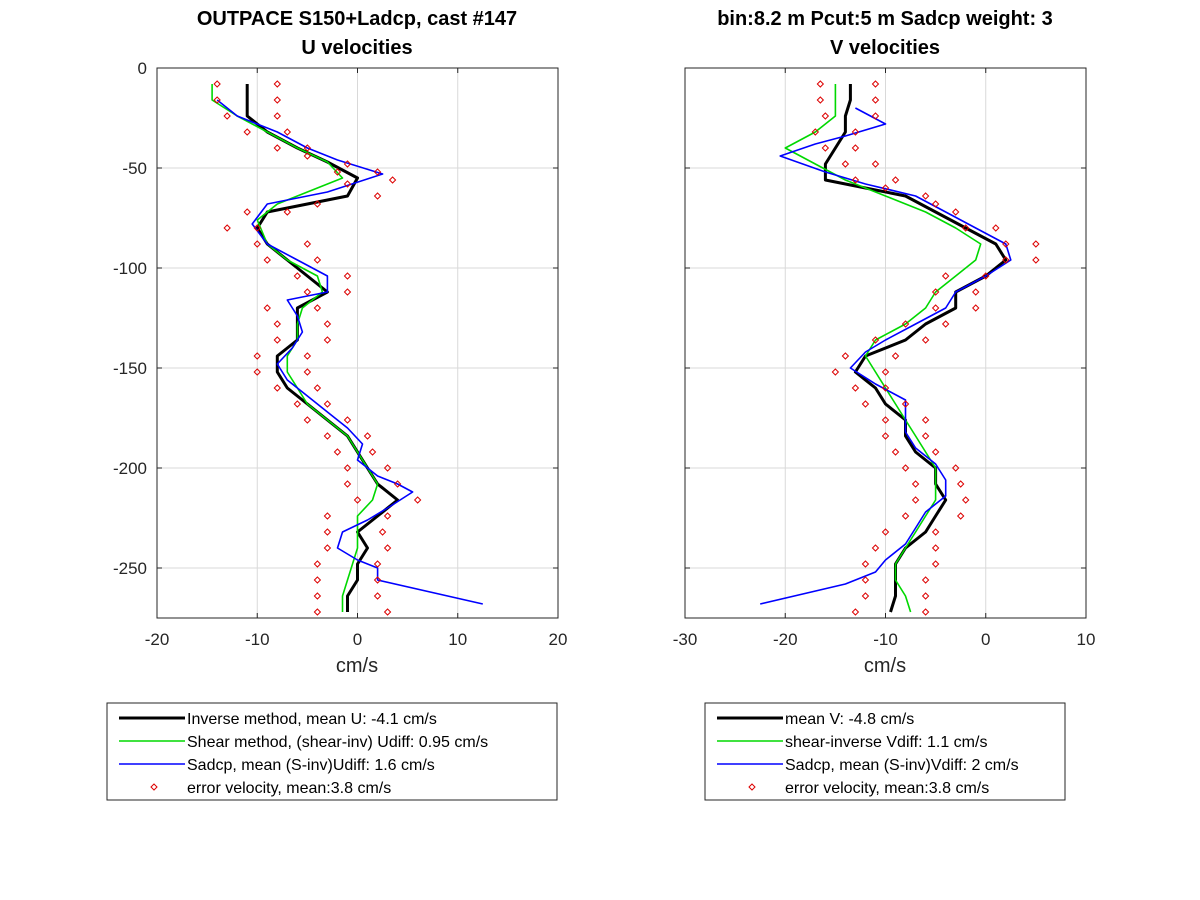 Image resolution: width=1200 pixels, height=900 pixels. What do you see at coordinates (885, 48) in the screenshot?
I see `right-title-line2: V velocities` at bounding box center [885, 48].